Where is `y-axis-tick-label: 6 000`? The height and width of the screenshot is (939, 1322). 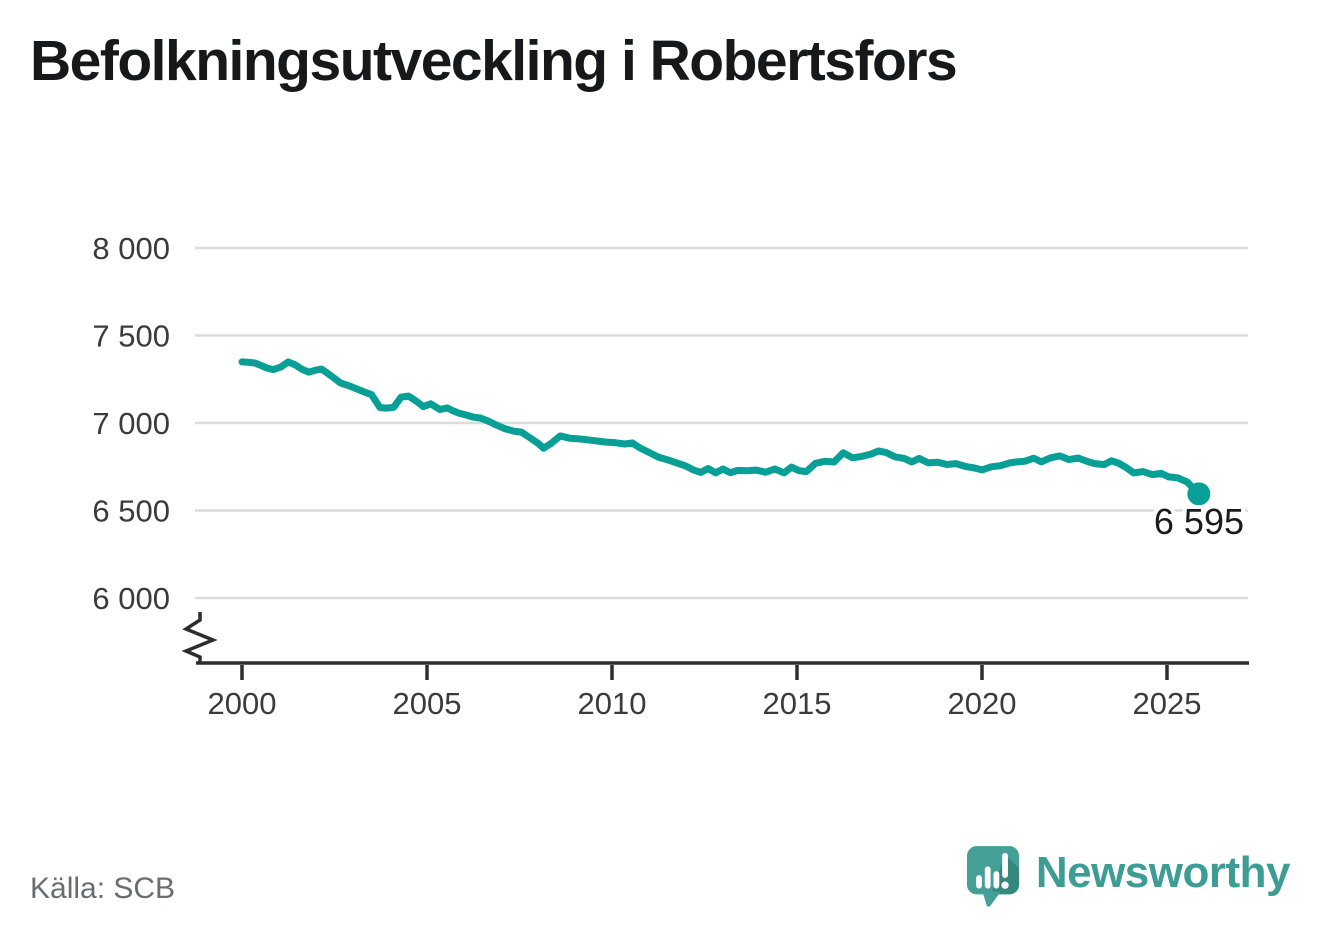
y-axis-tick-label: 6 000 is located at coordinates (131, 598).